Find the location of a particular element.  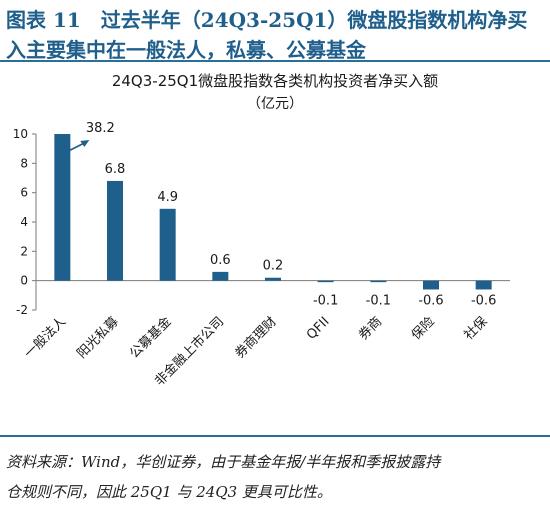

data-label: 0.2 is located at coordinates (273, 266).